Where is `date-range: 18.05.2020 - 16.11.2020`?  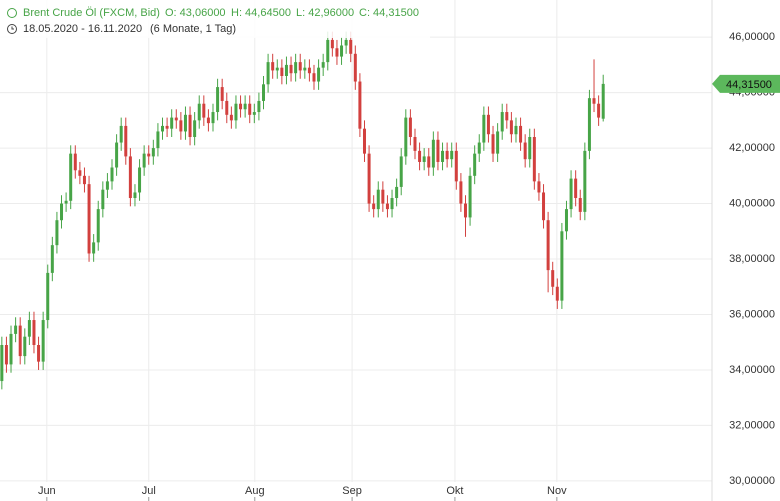
date-range: 18.05.2020 - 16.11.2020 is located at coordinates (82, 29).